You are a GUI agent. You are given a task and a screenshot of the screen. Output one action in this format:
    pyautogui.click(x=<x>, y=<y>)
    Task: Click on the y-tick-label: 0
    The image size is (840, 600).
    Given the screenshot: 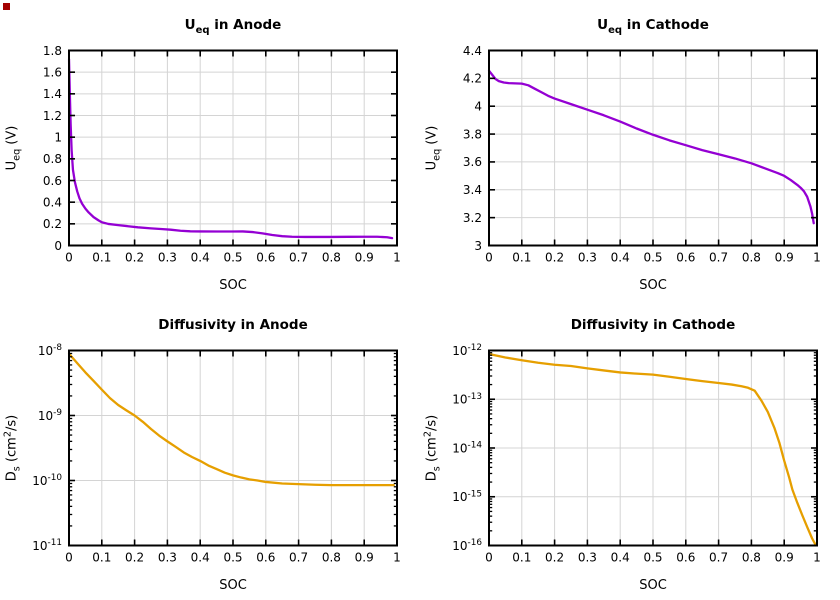 What is the action you would take?
    pyautogui.click(x=58, y=246)
    